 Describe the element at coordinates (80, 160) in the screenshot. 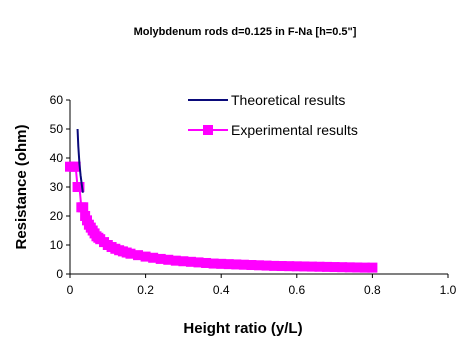

I see `theoretical-series-line` at that location.